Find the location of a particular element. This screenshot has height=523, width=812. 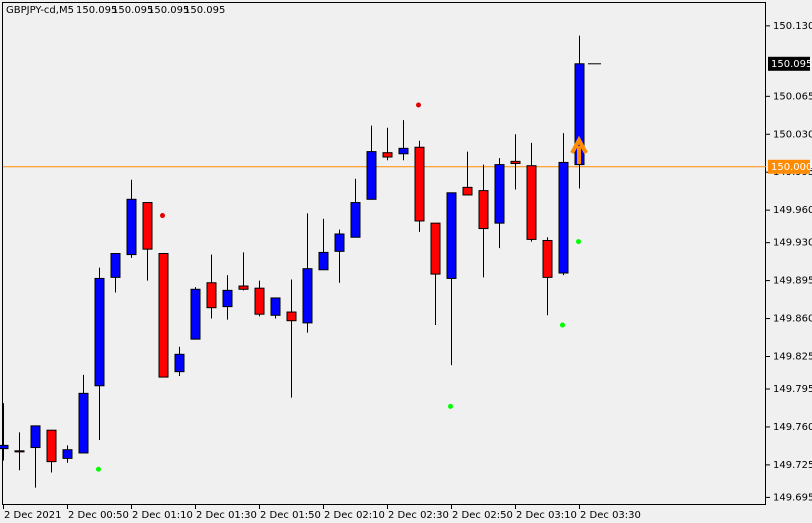

symbol-label: GBPJPY-cd,M5 is located at coordinates (40, 10).